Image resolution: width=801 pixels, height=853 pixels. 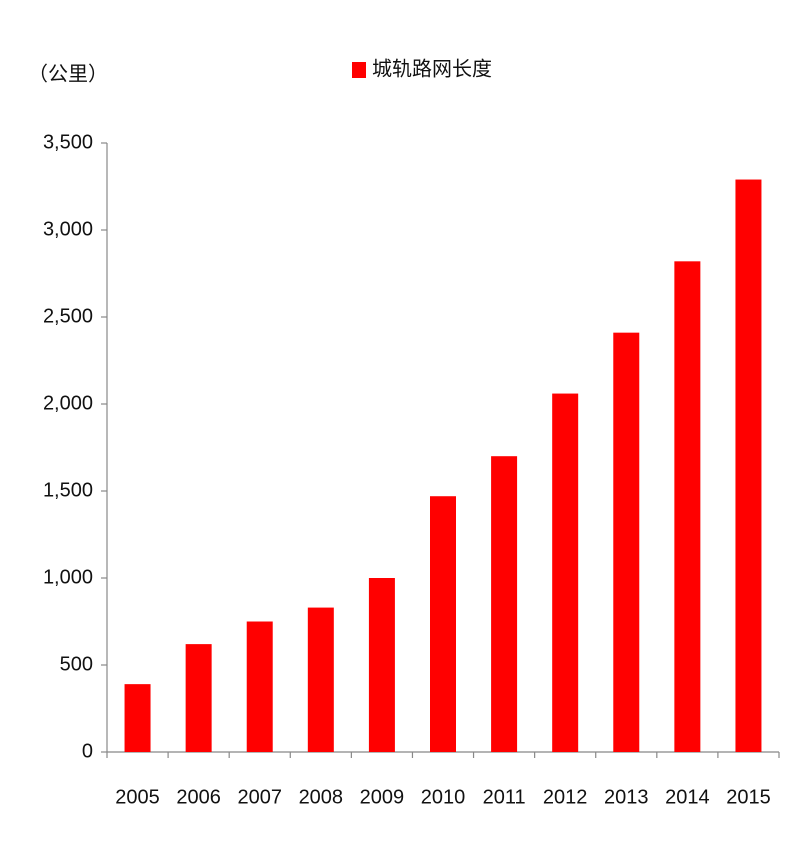 What do you see at coordinates (382, 797) in the screenshot?
I see `x-tick-label: 2009` at bounding box center [382, 797].